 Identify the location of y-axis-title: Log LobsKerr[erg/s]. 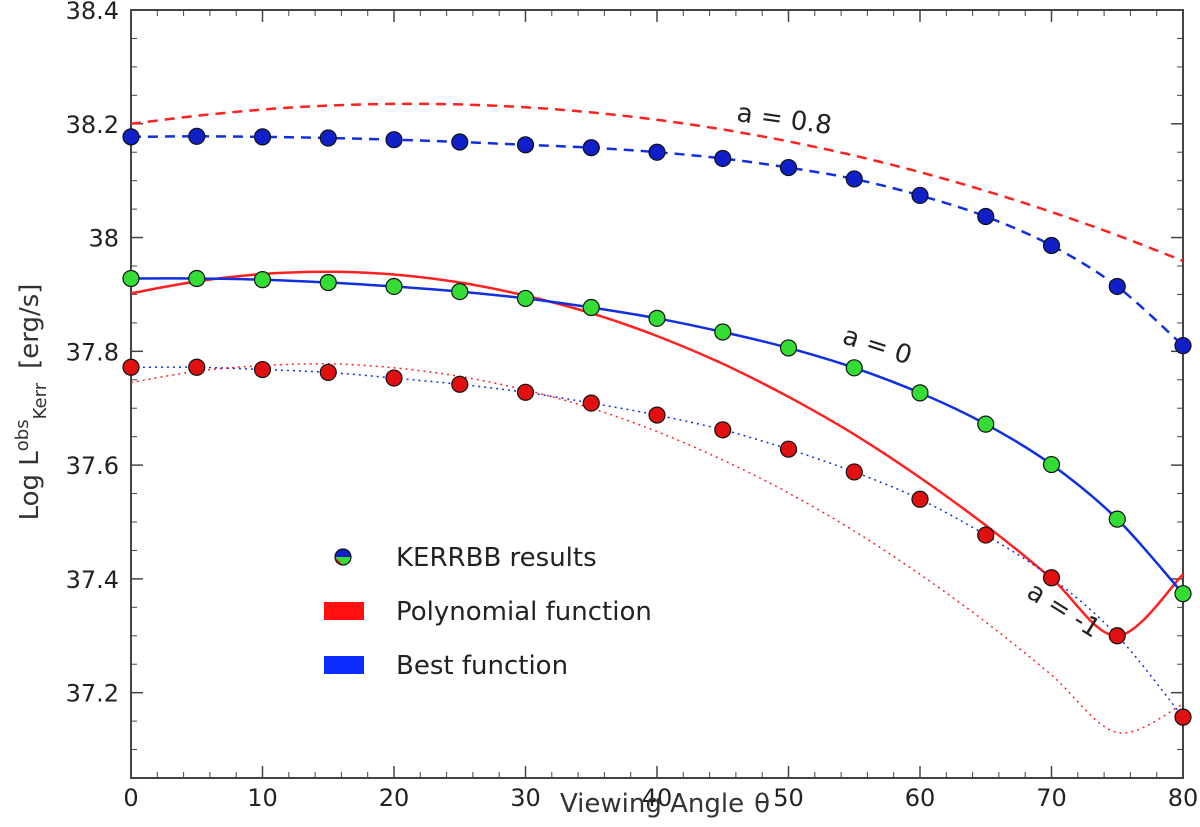
(31, 402).